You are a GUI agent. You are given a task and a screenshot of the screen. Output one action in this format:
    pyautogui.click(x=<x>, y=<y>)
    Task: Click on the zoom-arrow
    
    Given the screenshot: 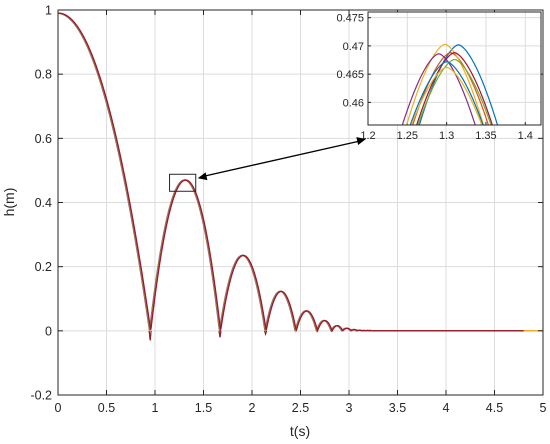 What is the action you would take?
    pyautogui.click(x=281, y=159)
    